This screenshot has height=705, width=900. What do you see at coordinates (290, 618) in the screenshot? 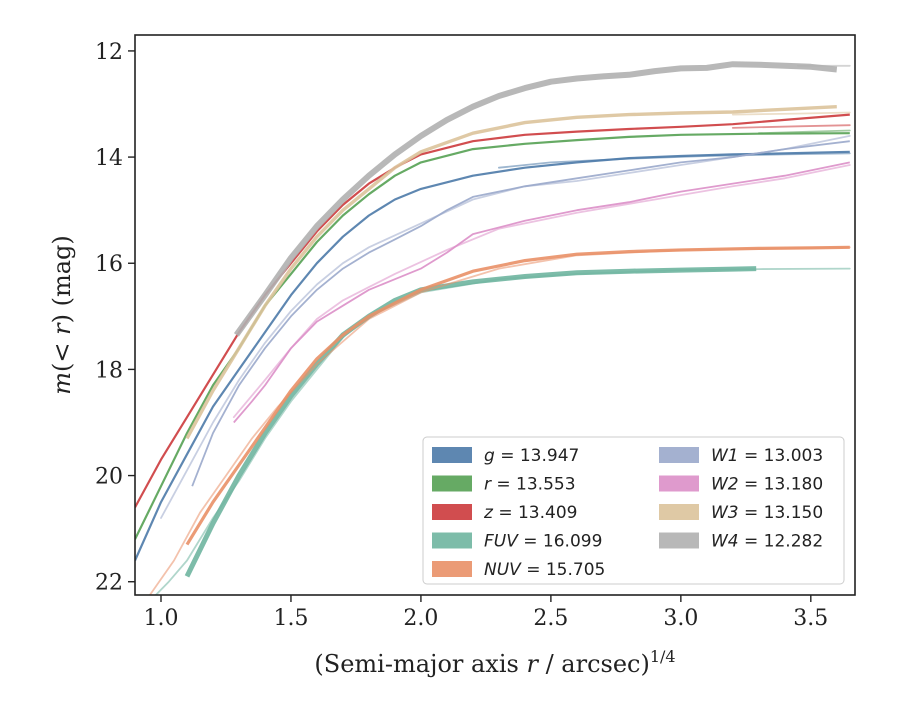
I see `x-tick-label: 1.5` at bounding box center [290, 618].